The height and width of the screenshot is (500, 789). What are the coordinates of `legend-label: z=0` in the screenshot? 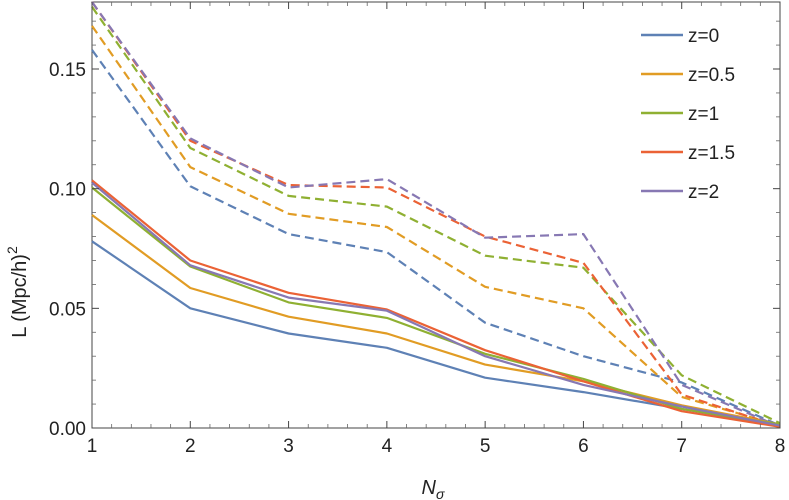 It's located at (703, 36).